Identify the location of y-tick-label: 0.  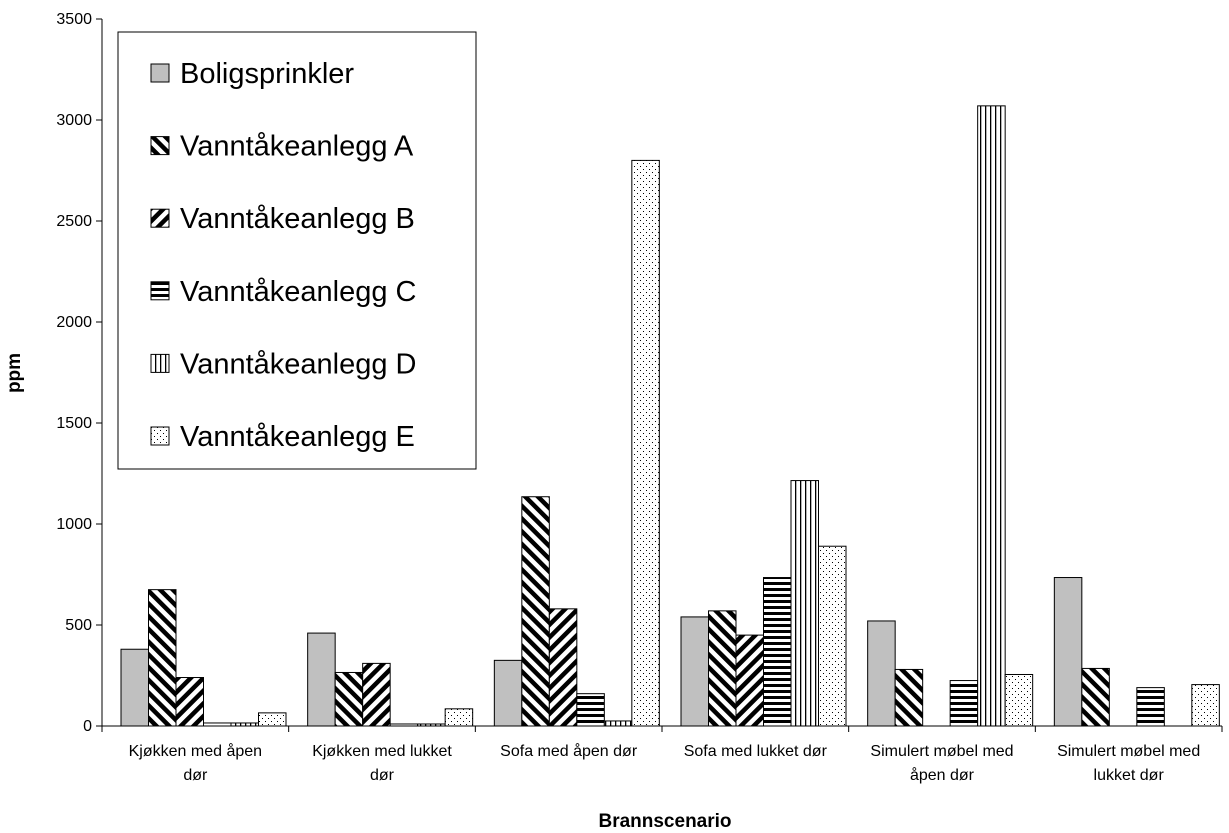
(87, 726).